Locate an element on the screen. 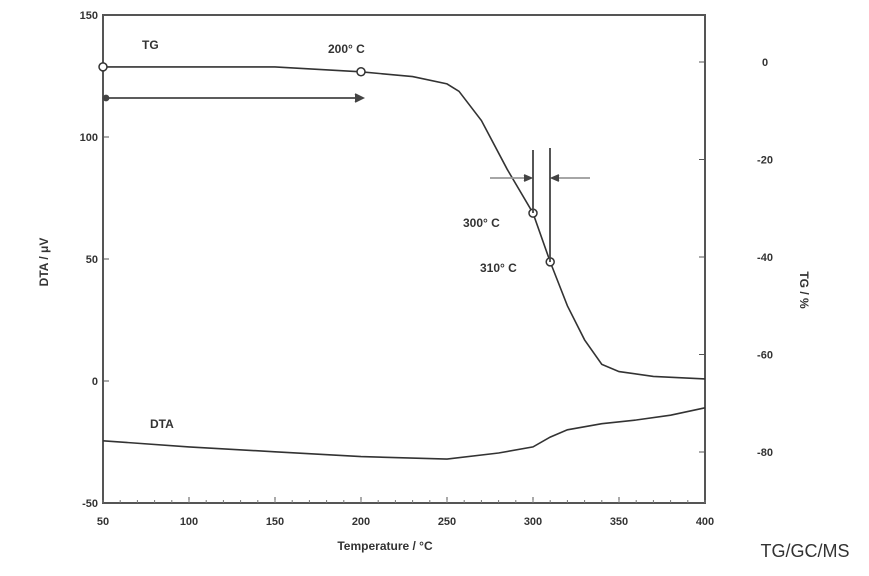  x-tick-label: 250 is located at coordinates (447, 522).